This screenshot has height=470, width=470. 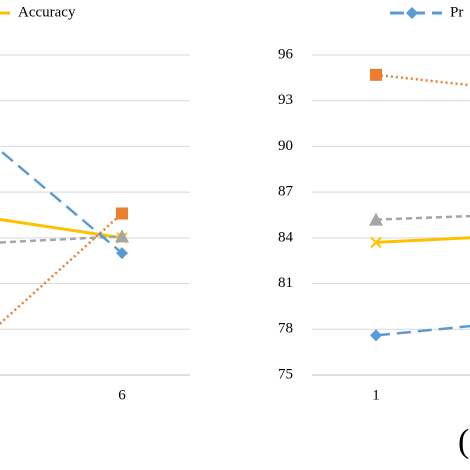 What do you see at coordinates (376, 395) in the screenshot?
I see `x-tick-label: 1` at bounding box center [376, 395].